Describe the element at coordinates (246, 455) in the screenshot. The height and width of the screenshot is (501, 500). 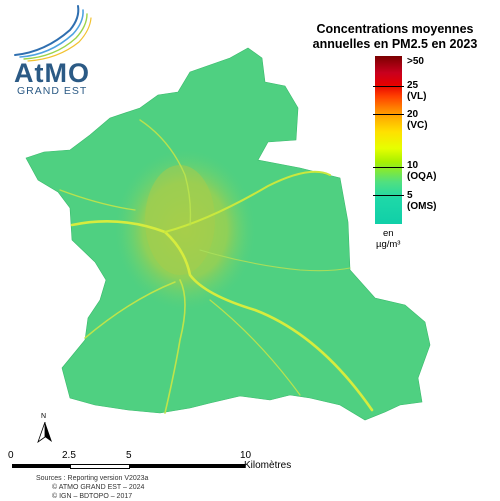
I see `scale-label-10: 10` at that location.